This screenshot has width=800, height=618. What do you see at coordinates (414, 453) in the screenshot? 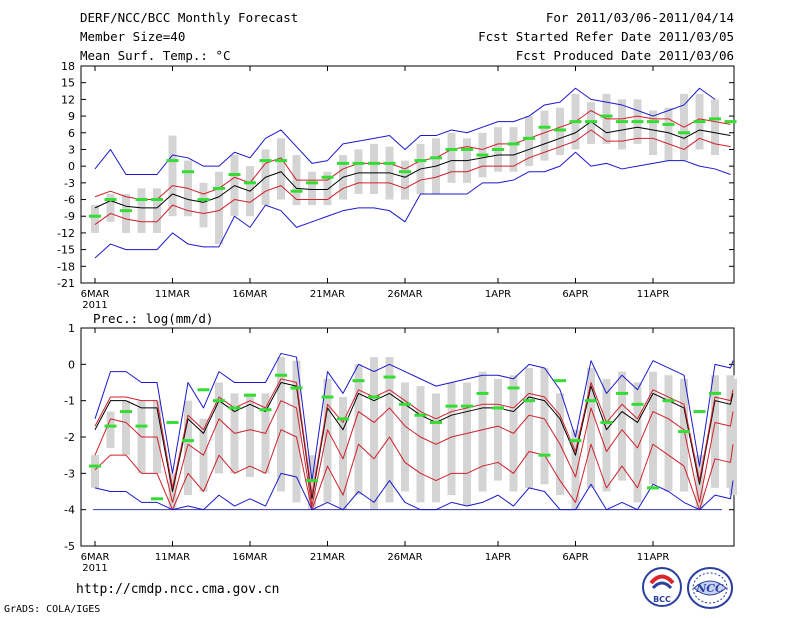
I see `series-inner-mid` at bounding box center [414, 453].